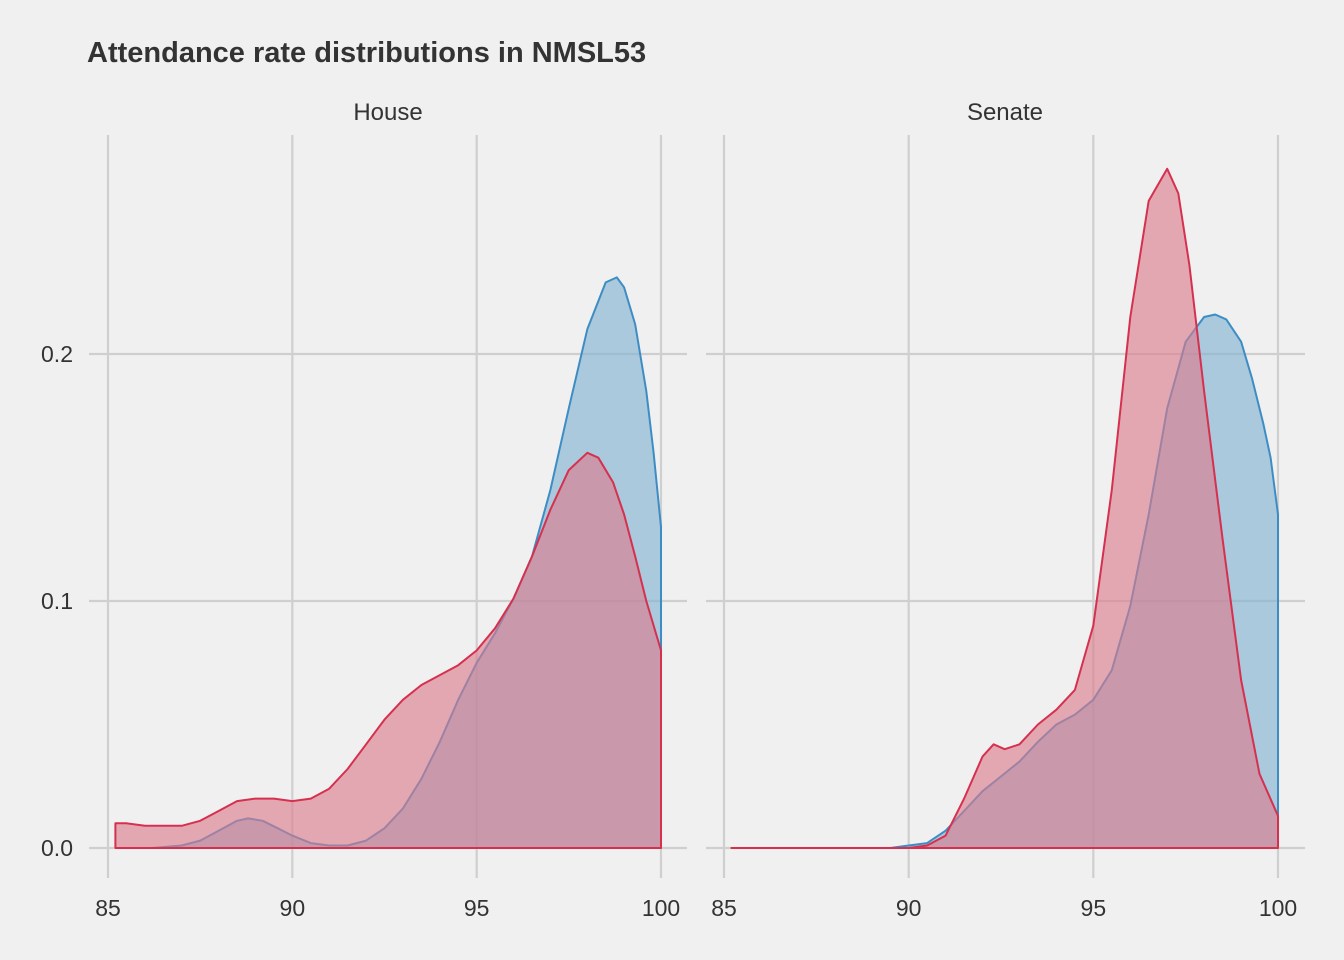 The height and width of the screenshot is (960, 1344). Describe the element at coordinates (1094, 908) in the screenshot. I see `senate-x-tick-label: 95` at that location.